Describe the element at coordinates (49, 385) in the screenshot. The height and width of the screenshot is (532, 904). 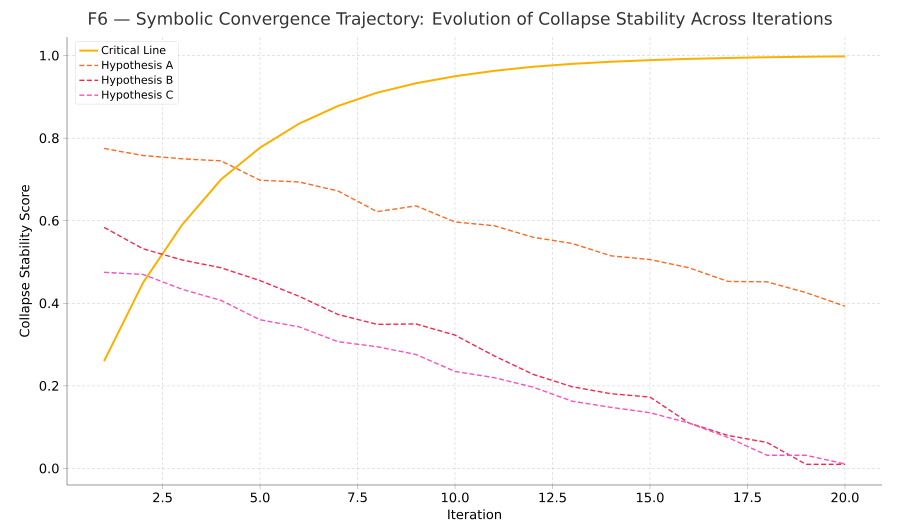
I see `y-tick-label: 0.2` at that location.